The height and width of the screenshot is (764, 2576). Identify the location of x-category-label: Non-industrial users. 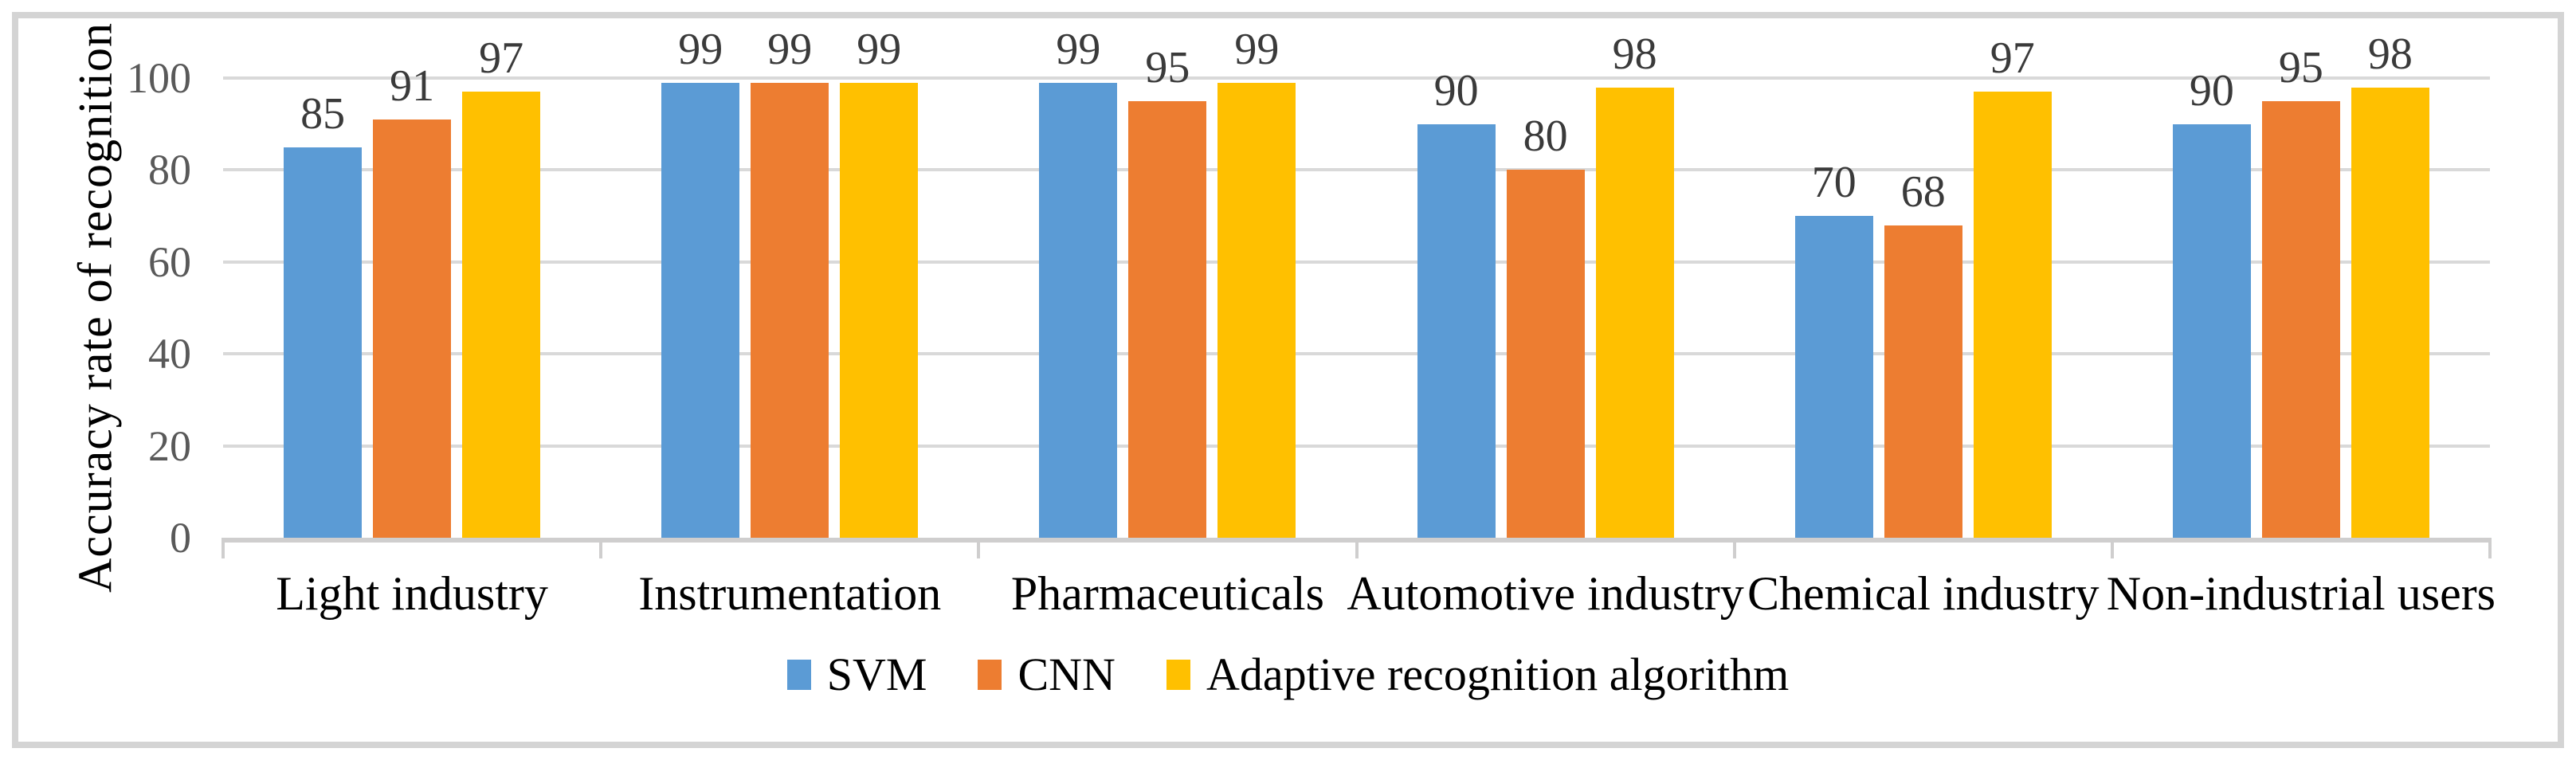
(2301, 593).